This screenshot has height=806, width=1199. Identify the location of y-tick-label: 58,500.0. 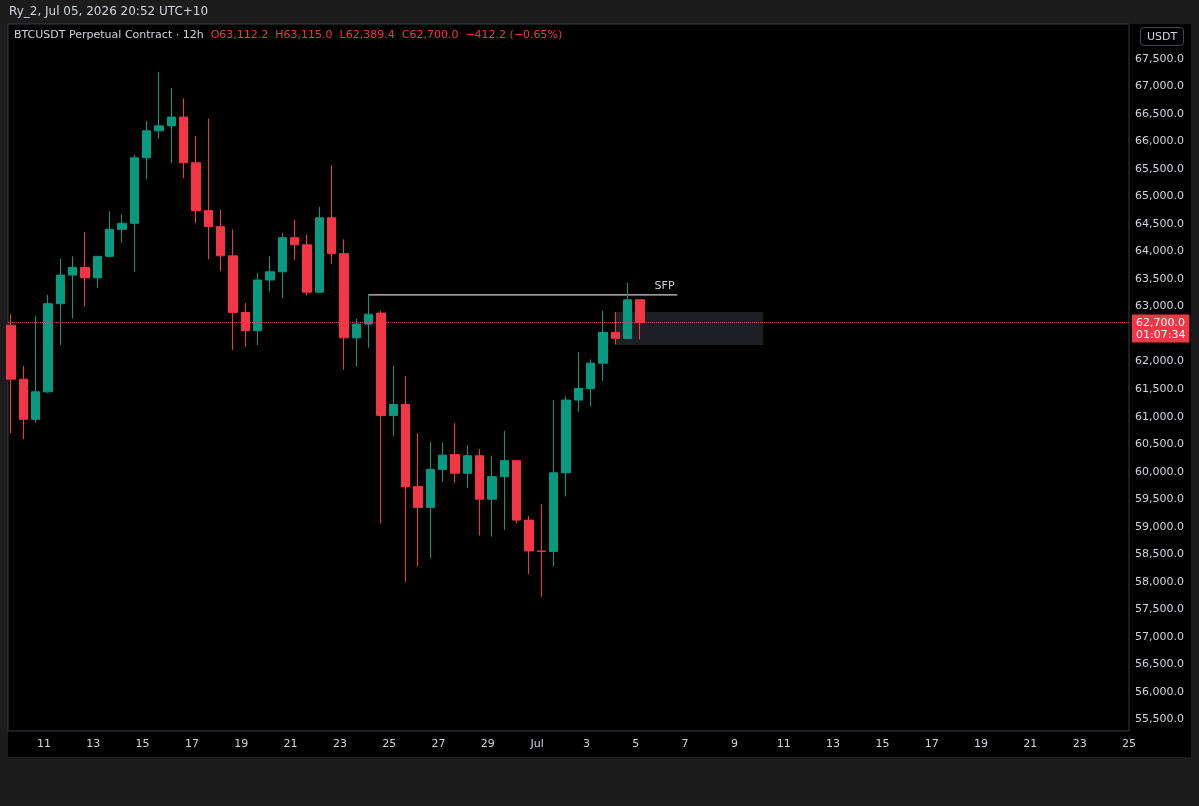
(1159, 554).